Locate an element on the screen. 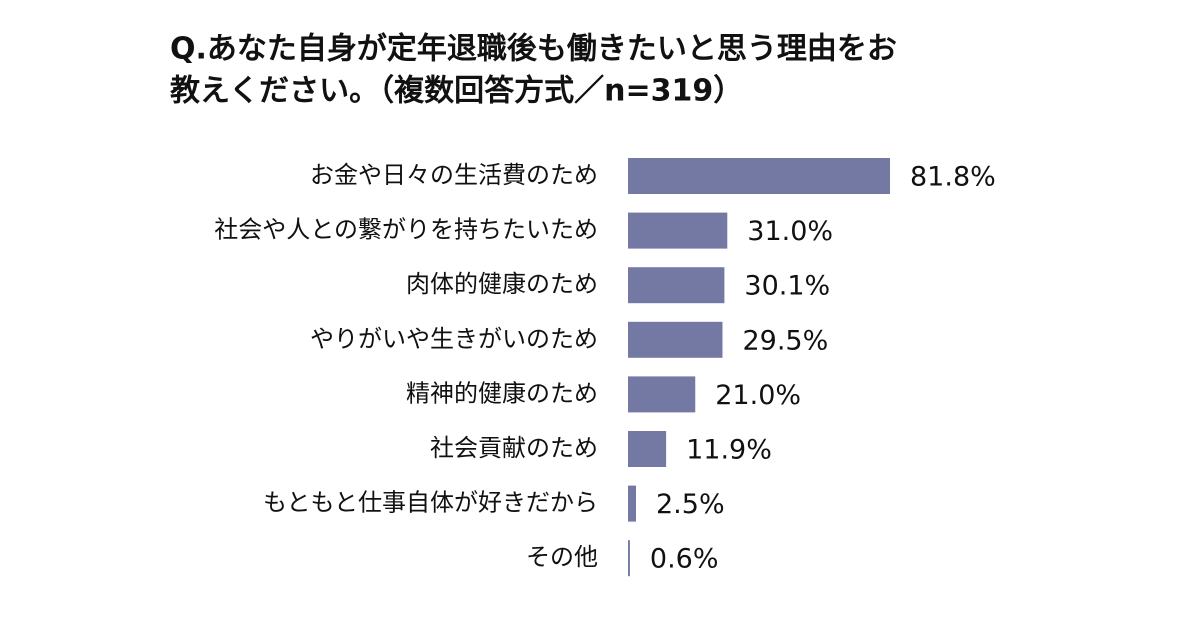  category-label: やりがいや生きがいのため is located at coordinates (454, 339).